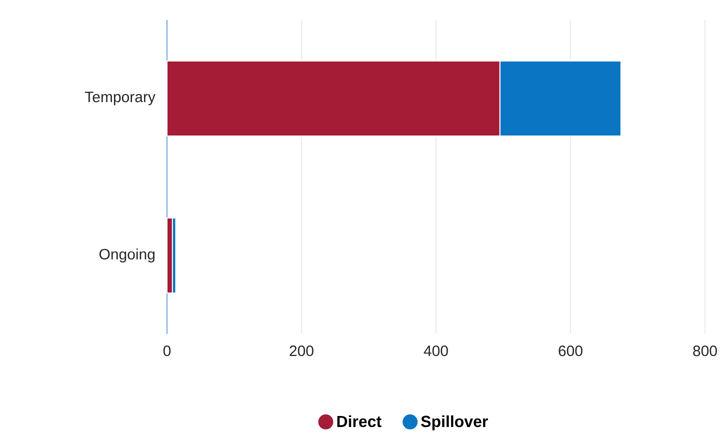 The image size is (727, 444). I want to click on x-tick-label: 400, so click(436, 351).